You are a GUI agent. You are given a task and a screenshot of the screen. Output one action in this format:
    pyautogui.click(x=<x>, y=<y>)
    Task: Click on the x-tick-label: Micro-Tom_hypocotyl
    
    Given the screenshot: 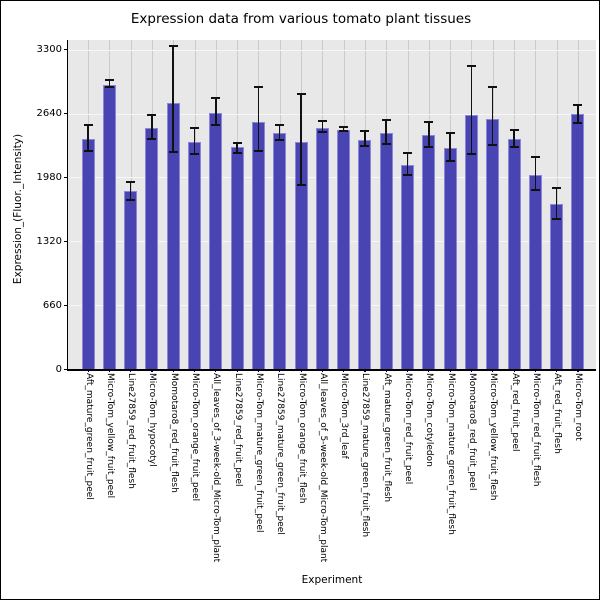 What is the action you would take?
    pyautogui.click(x=152, y=420)
    